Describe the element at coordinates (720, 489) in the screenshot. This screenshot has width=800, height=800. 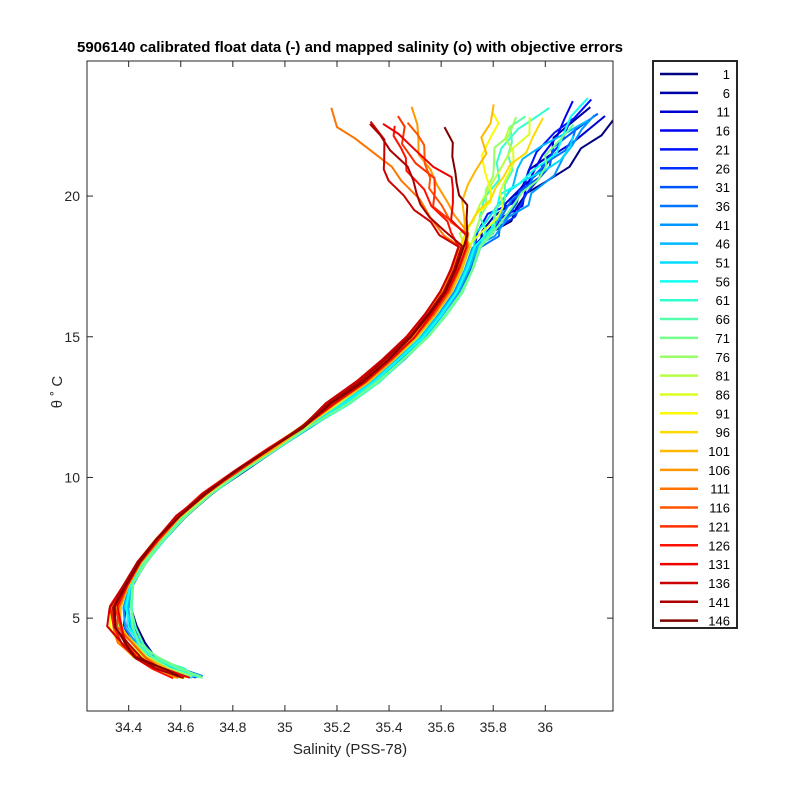
I see `legend-label: 111` at that location.